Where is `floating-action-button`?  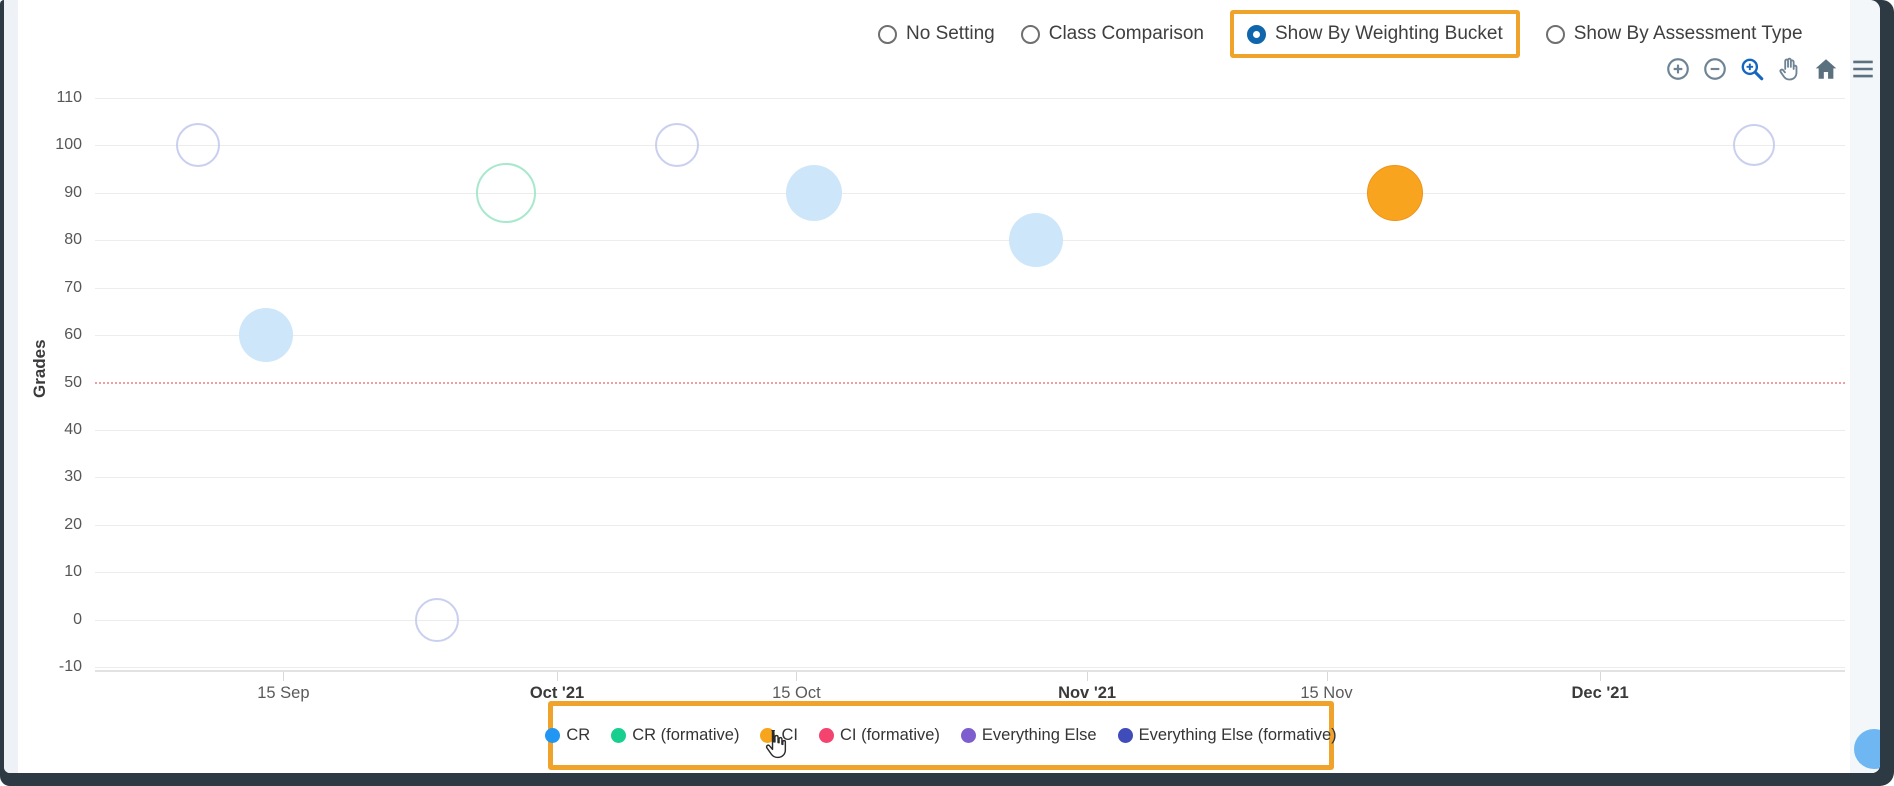 floating-action-button is located at coordinates (1867, 749).